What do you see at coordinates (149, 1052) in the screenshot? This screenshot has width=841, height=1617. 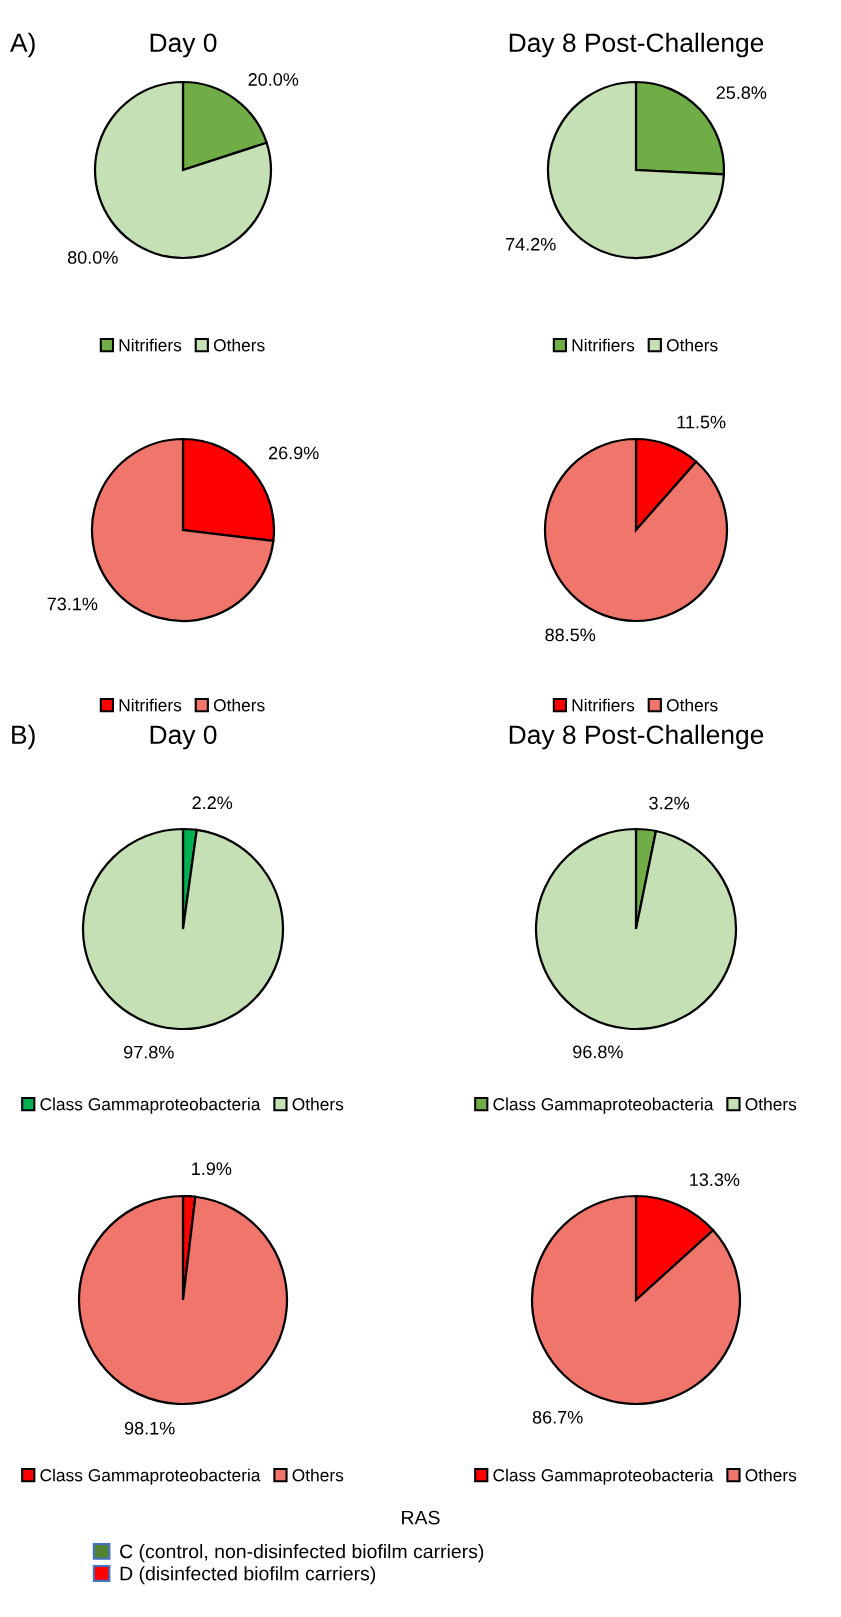 I see `data-label: 97.8%` at bounding box center [149, 1052].